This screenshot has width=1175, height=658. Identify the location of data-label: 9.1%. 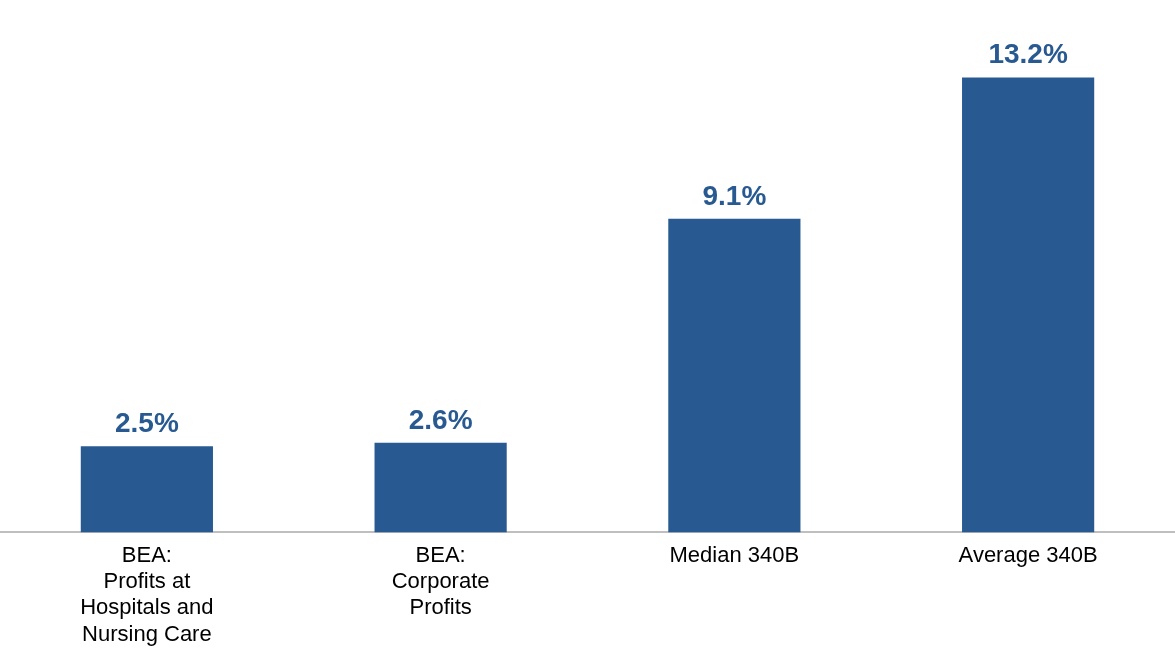
(734, 195).